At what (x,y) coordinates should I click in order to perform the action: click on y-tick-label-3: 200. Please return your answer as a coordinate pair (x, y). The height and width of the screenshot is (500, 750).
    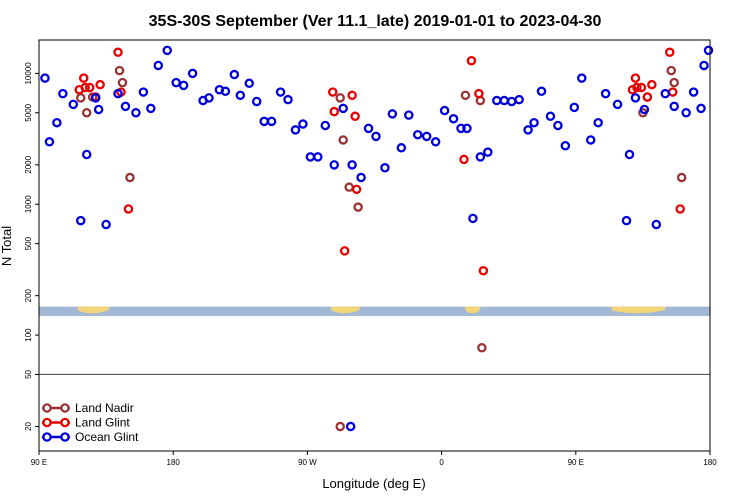
    Looking at the image, I should click on (28, 295).